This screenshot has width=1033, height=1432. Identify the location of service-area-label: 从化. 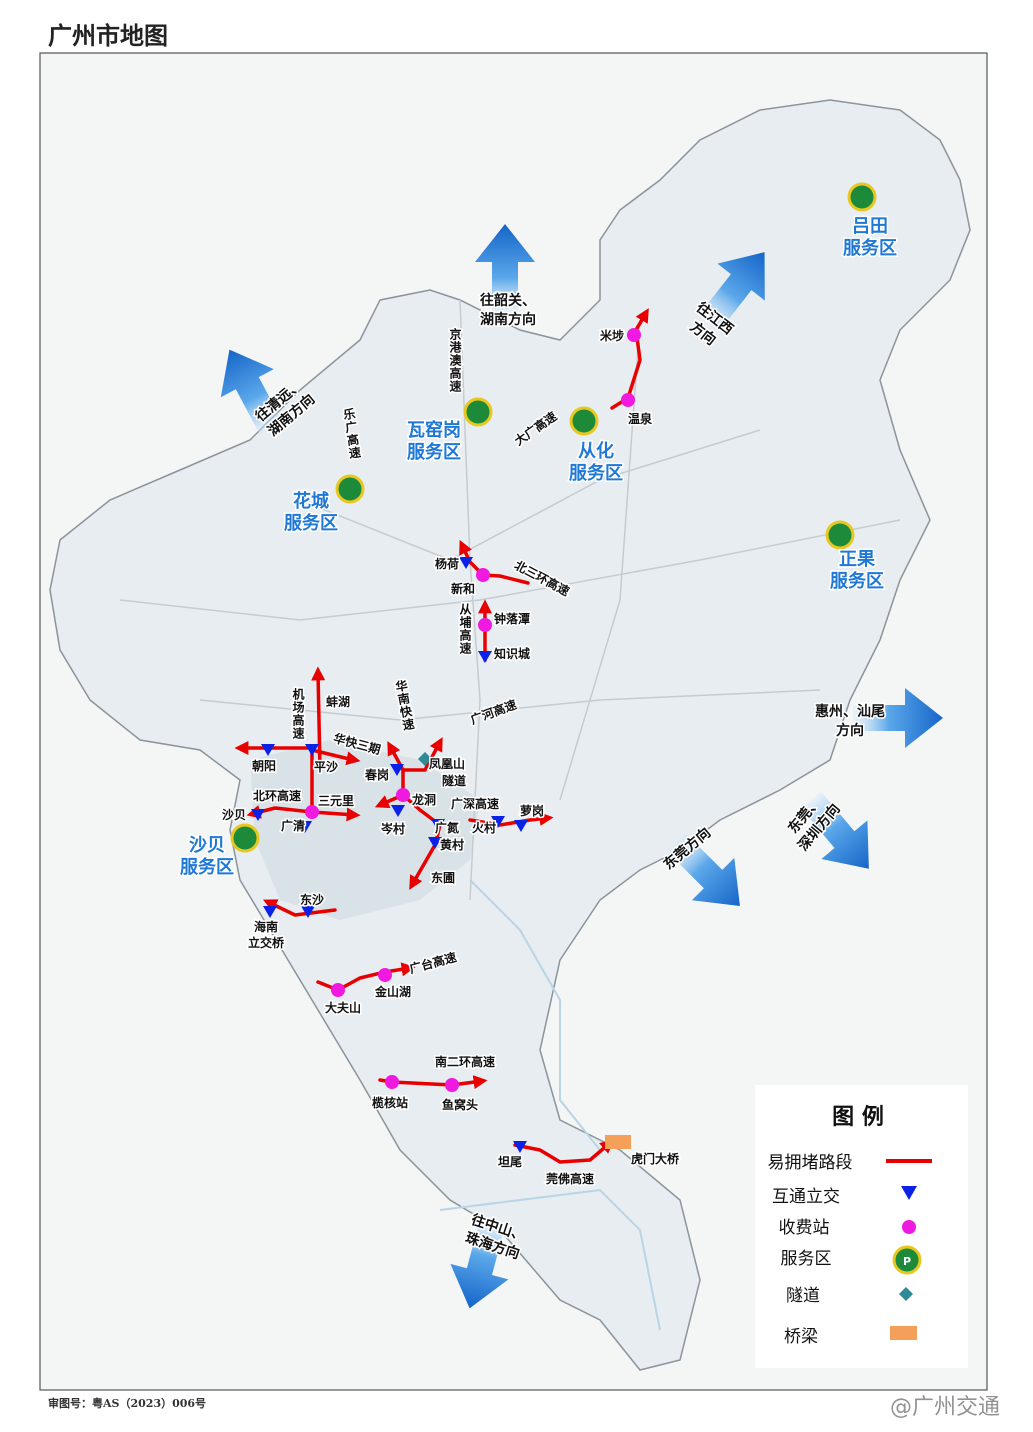
(596, 451).